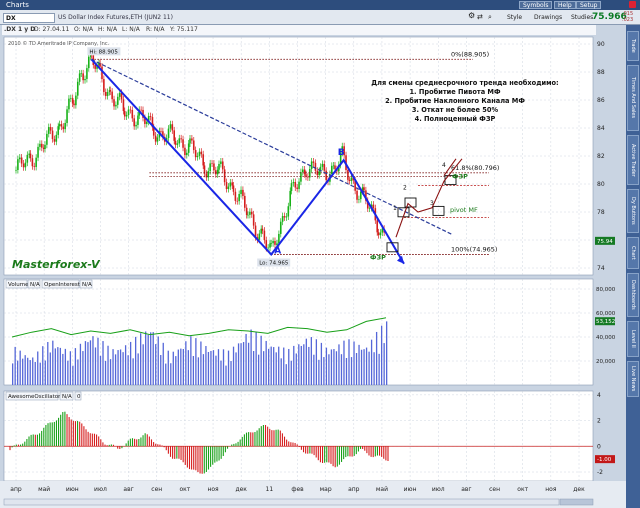  Describe the element at coordinates (472, 15) in the screenshot. I see `settings-icon: ⚙` at that location.